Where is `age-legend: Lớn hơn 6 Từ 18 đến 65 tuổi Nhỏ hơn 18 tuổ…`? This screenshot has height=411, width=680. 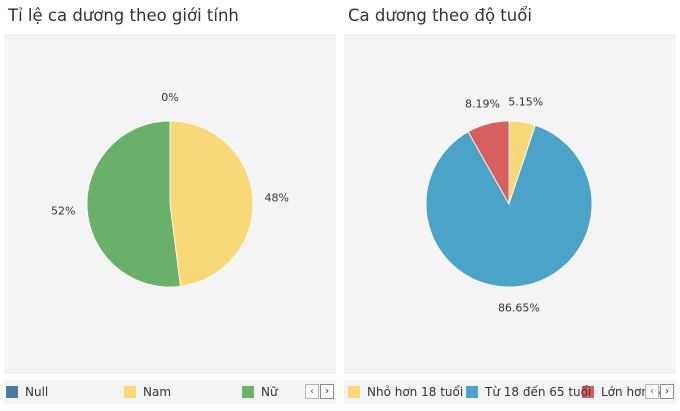
age-legend: Lớn hơn 6 Từ 18 đến 65 tuổi Nhỏ hơn 18 tuổ… is located at coordinates (510, 392).